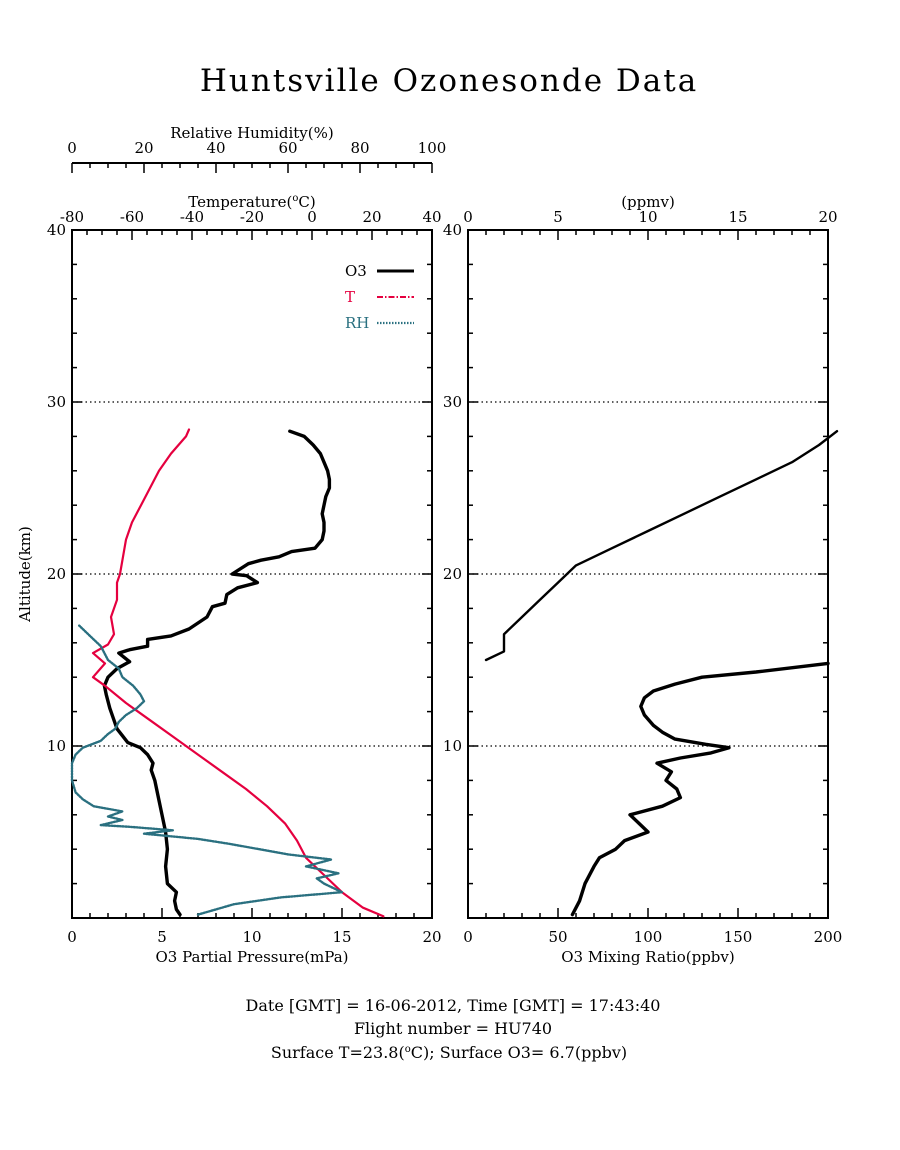 This screenshot has height=1150, width=900. Describe the element at coordinates (287, 148) in the screenshot. I see `humidity-tick-label: 60` at that location.